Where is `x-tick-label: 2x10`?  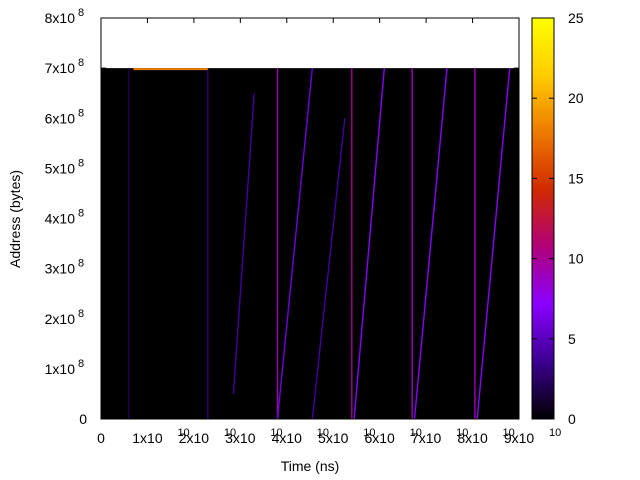 x-tick-label: 2x10 is located at coordinates (194, 438).